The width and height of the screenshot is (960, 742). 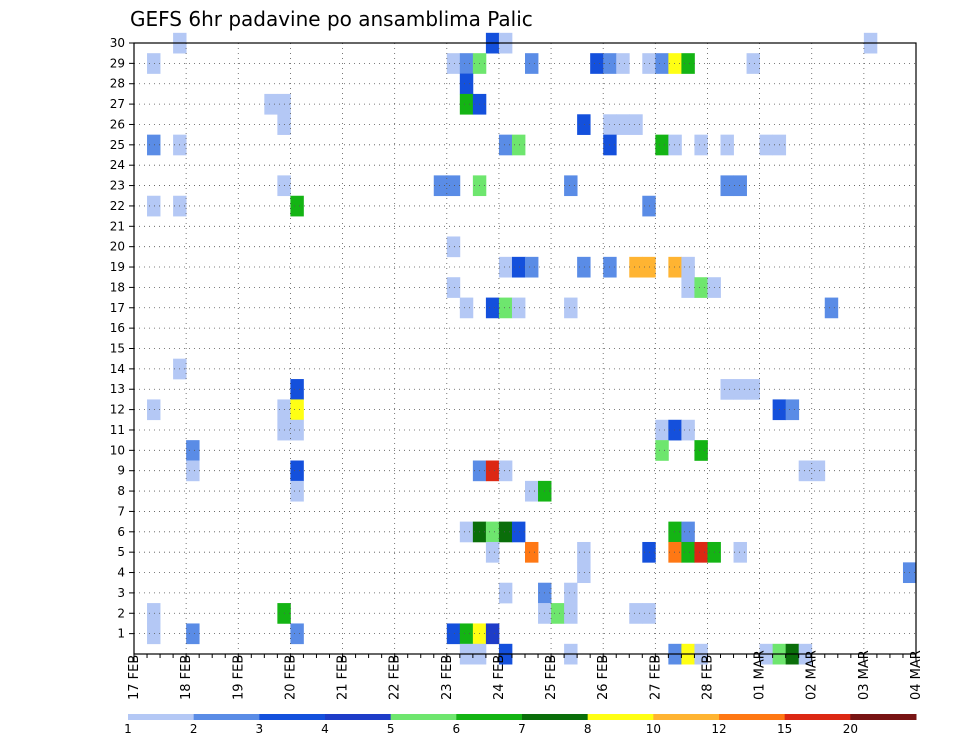 I want to click on y-tick-label: 14, so click(x=117, y=369).